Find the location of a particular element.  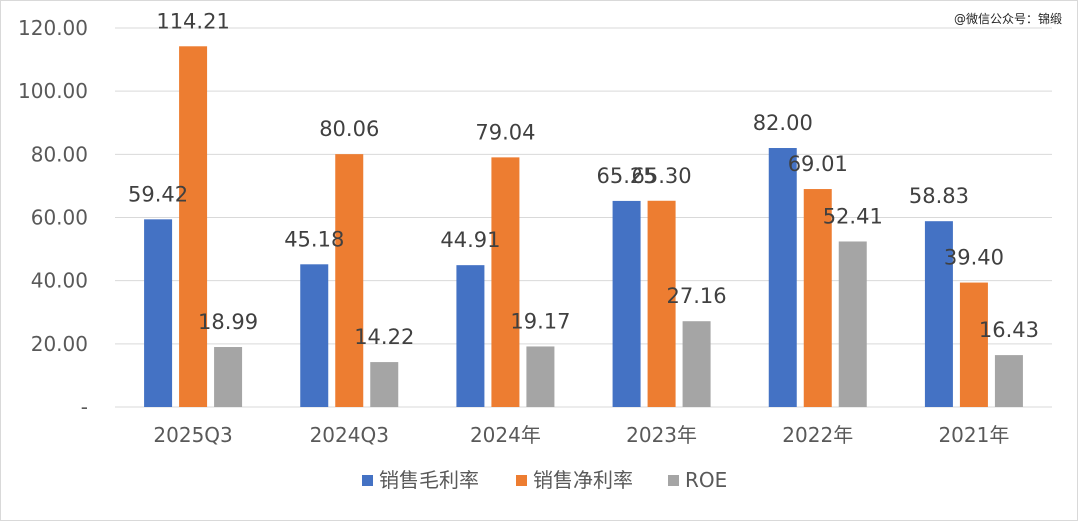

legend-label: ROE is located at coordinates (706, 480).